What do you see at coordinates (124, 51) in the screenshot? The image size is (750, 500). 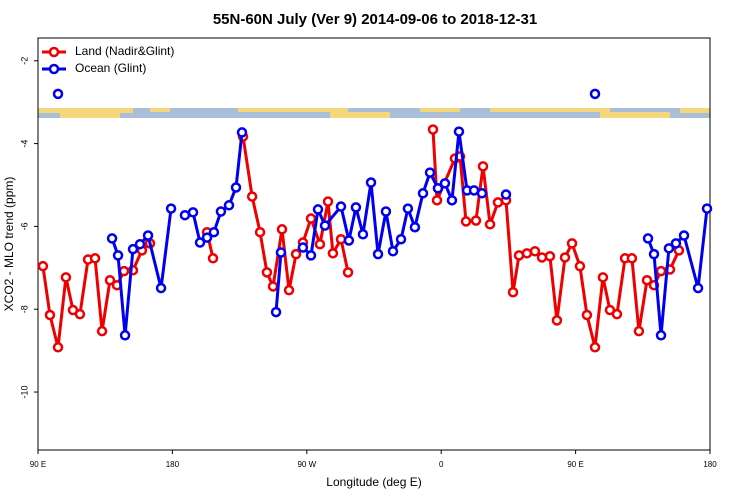 I see `legend-label: Land (Nadir&Glint)` at bounding box center [124, 51].